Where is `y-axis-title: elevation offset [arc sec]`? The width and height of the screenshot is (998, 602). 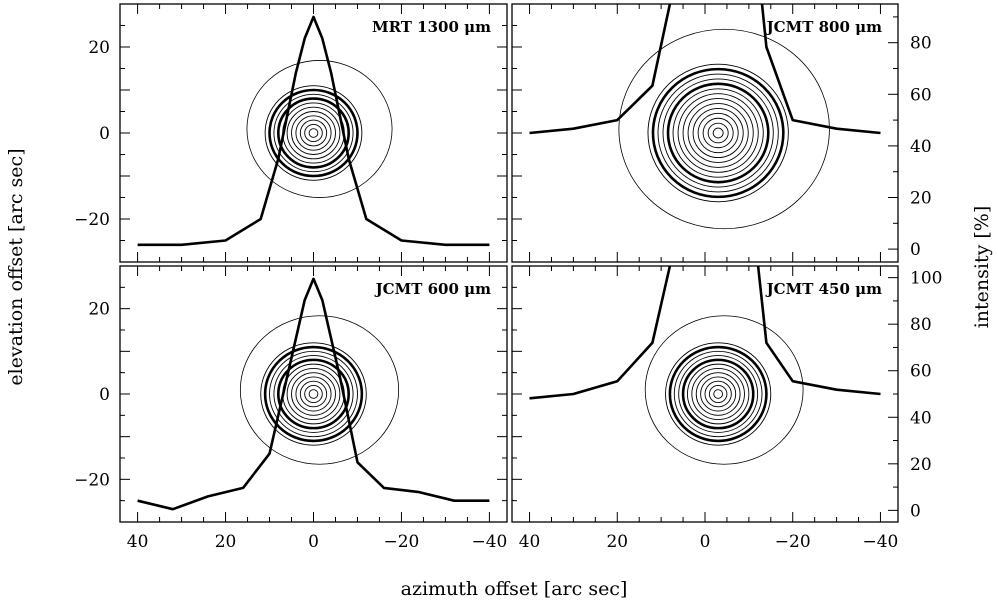
y-axis-title: elevation offset [arc sec] is located at coordinates (16, 266).